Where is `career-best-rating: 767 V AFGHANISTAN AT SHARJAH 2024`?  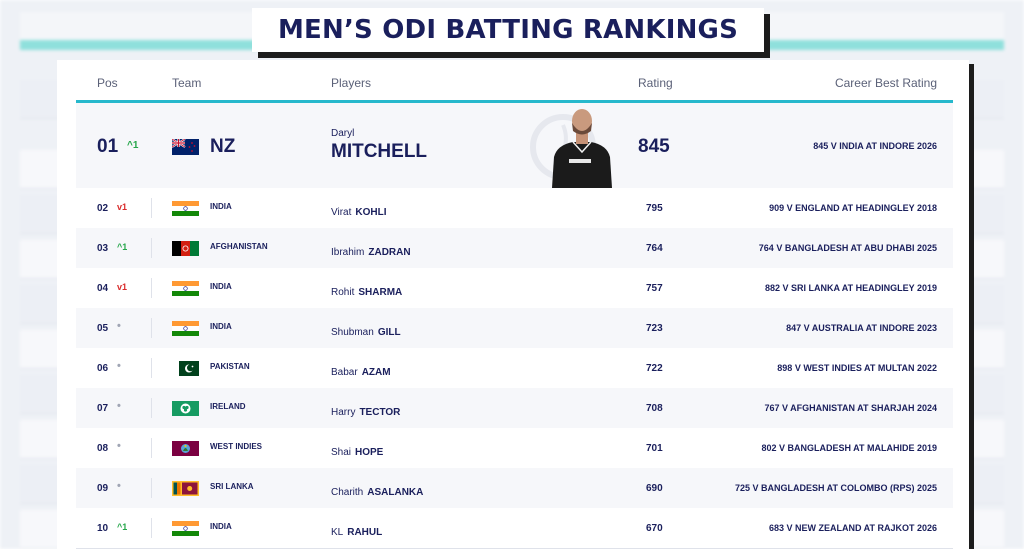 career-best-rating: 767 V AFGHANISTAN AT SHARJAH 2024 is located at coordinates (850, 408).